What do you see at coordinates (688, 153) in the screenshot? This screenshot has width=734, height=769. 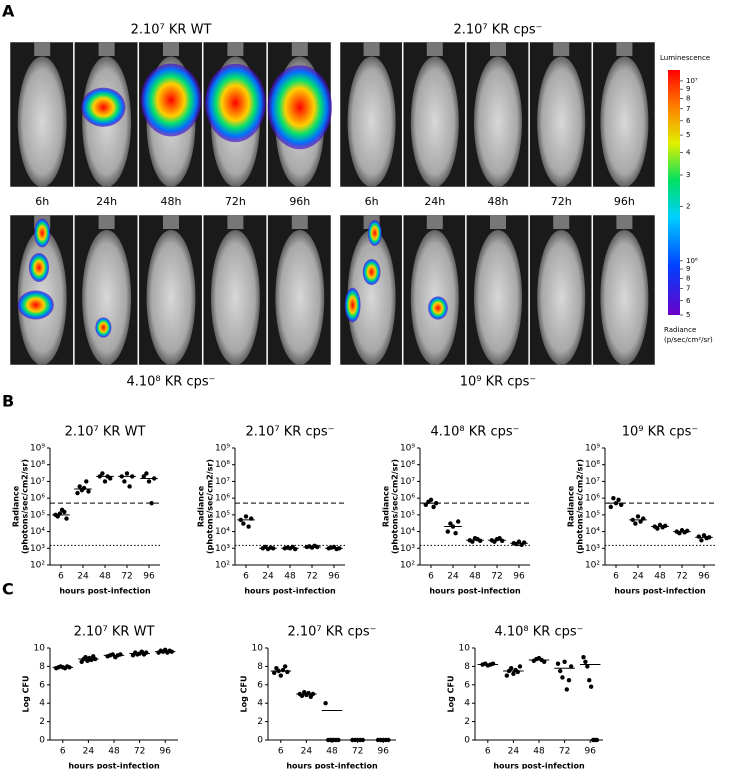 I see `colorbar-label: 4` at bounding box center [688, 153].